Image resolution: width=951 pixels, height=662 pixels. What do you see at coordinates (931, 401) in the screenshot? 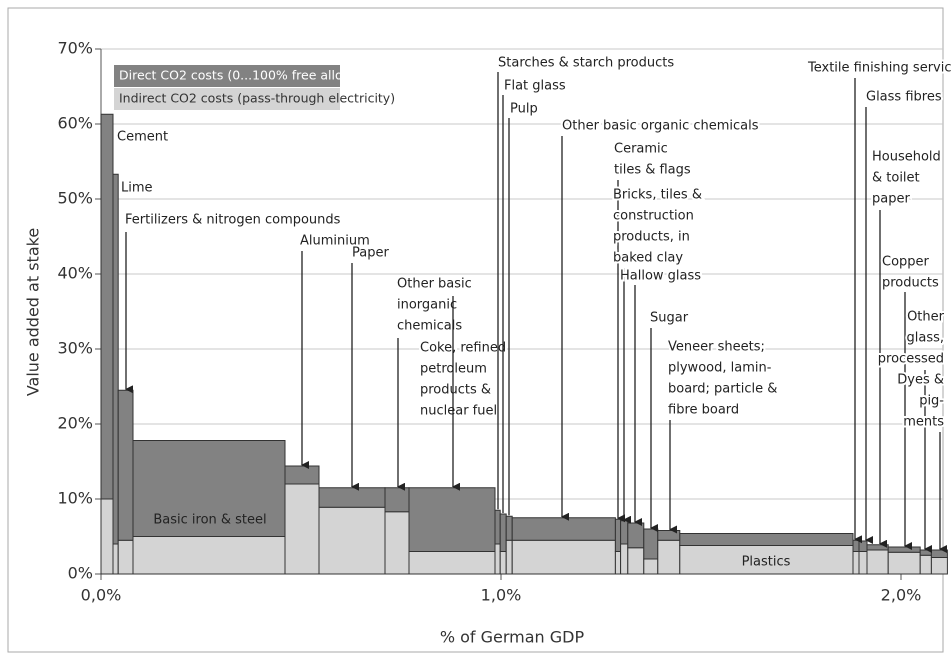
I see `category-label: pig-` at bounding box center [931, 401].